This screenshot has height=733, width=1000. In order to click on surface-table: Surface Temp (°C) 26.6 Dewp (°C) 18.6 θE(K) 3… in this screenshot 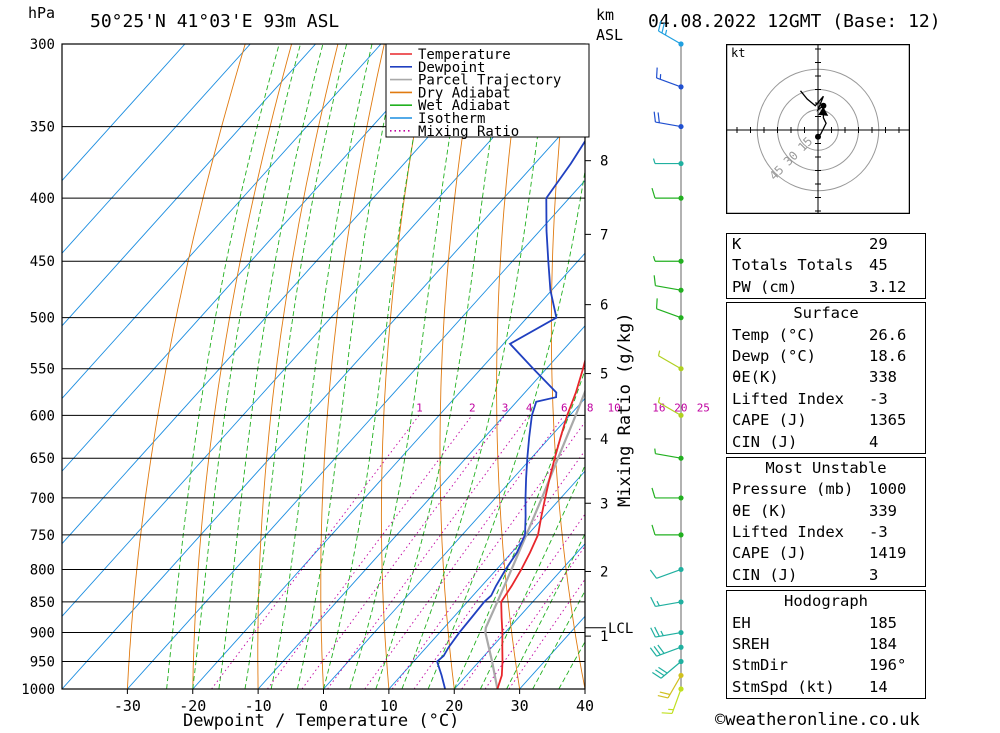, I will do `click(826, 378)`.